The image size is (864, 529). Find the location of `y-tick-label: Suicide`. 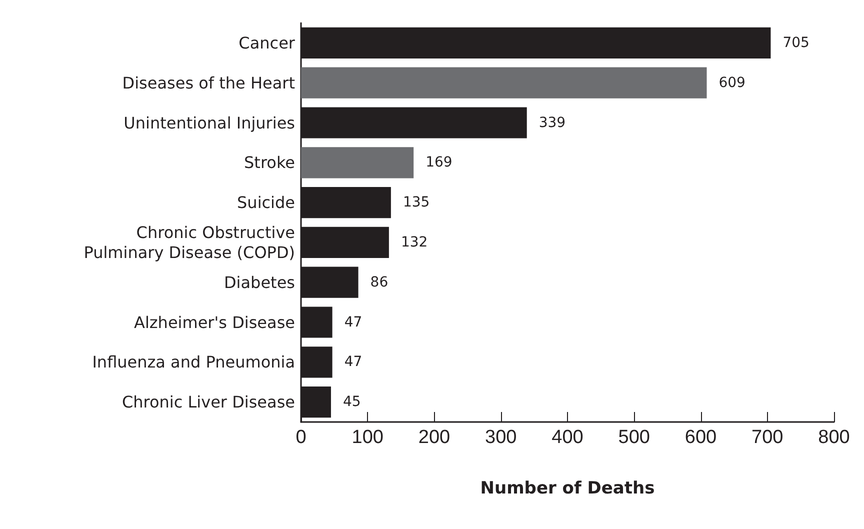

y-tick-label: Suicide is located at coordinates (266, 202).